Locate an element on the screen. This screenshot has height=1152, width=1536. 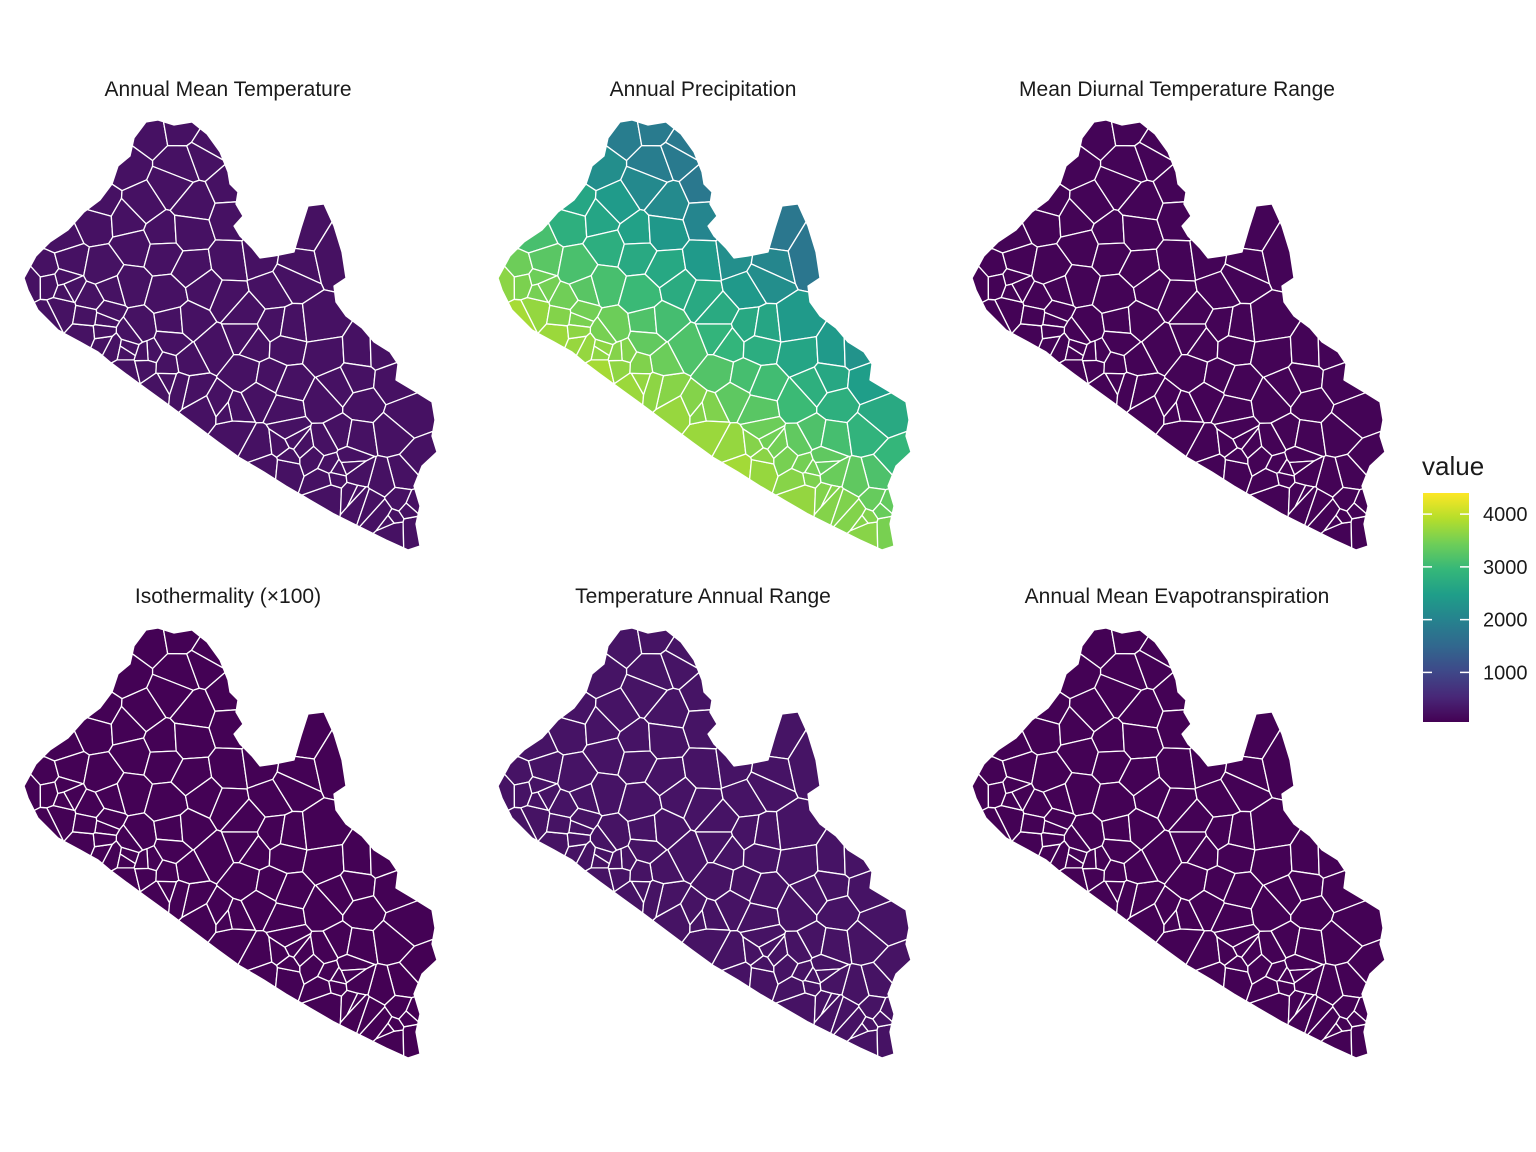
legend: value 1000 2000 3000 4000 is located at coordinates (1475, 586).